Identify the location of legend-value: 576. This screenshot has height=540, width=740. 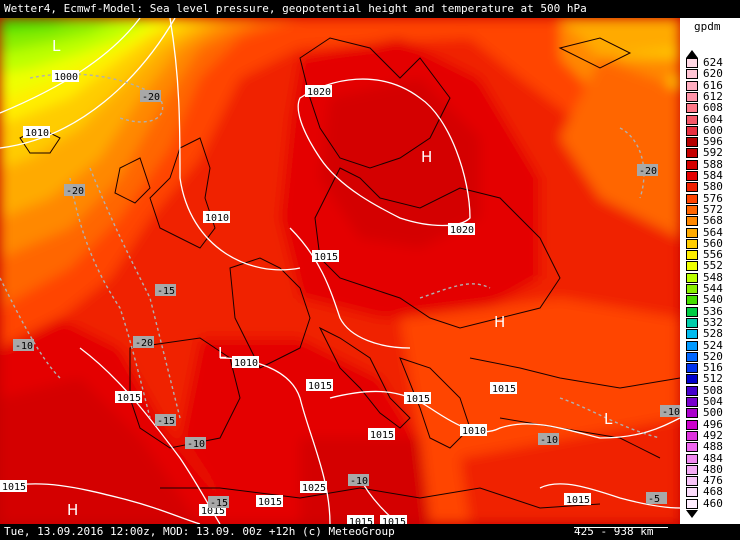
(713, 198).